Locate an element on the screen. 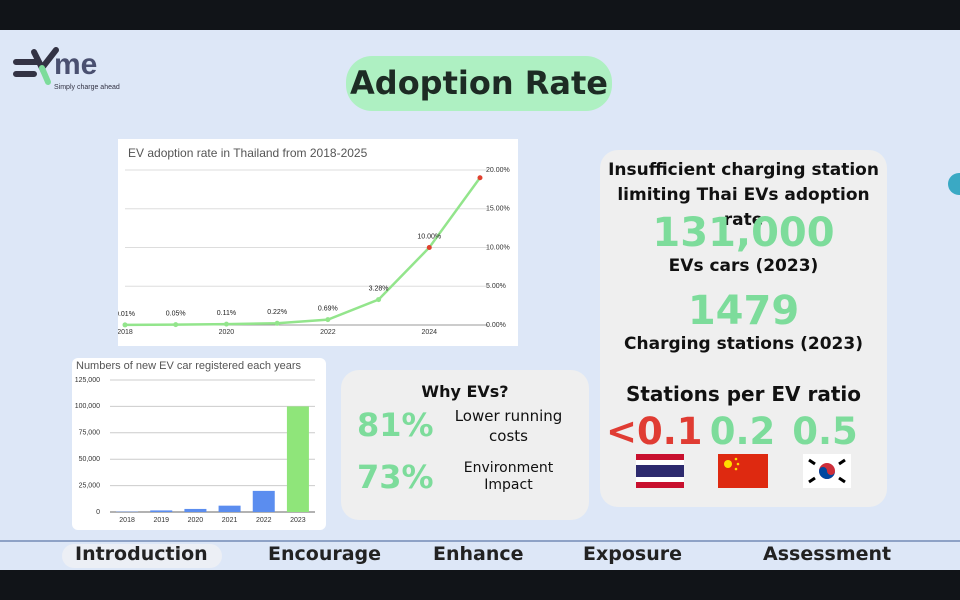 Image resolution: width=960 pixels, height=600 pixels. nav-item: Introduction is located at coordinates (141, 554).